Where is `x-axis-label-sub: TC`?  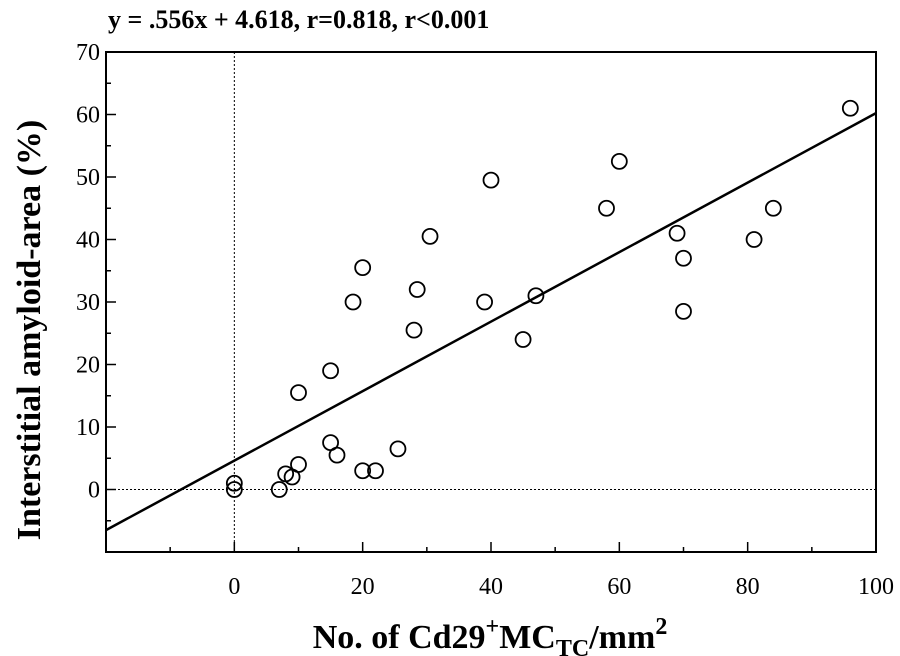 x-axis-label-sub: TC is located at coordinates (572, 646).